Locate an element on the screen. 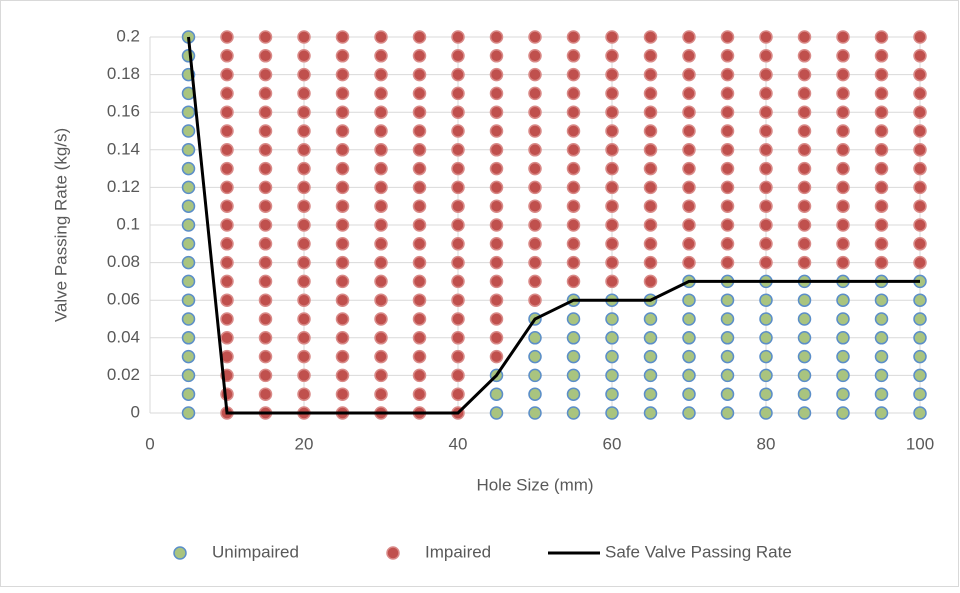 The height and width of the screenshot is (593, 960). x-tick-label: 100 is located at coordinates (920, 443).